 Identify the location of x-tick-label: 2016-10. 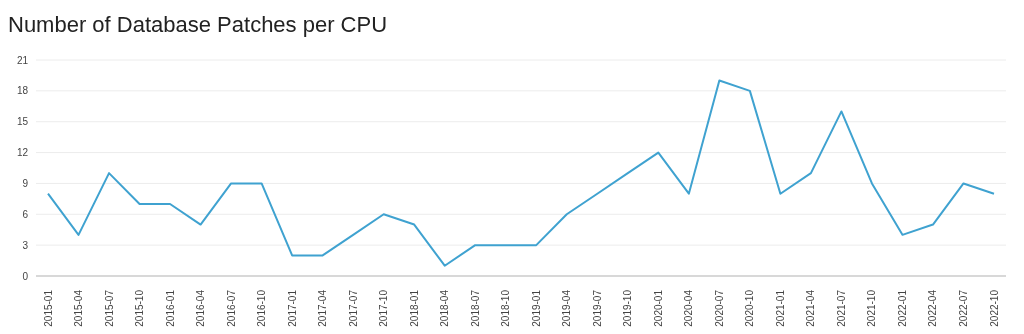
(262, 308).